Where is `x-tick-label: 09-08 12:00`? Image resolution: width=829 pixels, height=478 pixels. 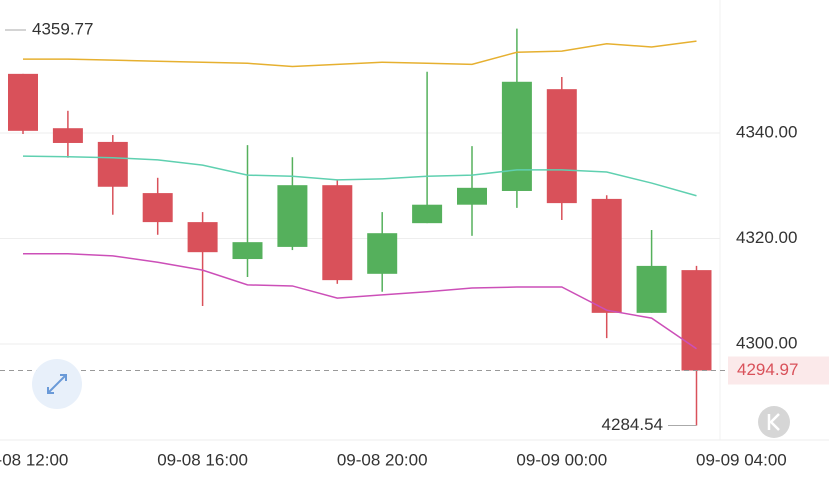
x-tick-label: 09-08 12:00 is located at coordinates (34, 459).